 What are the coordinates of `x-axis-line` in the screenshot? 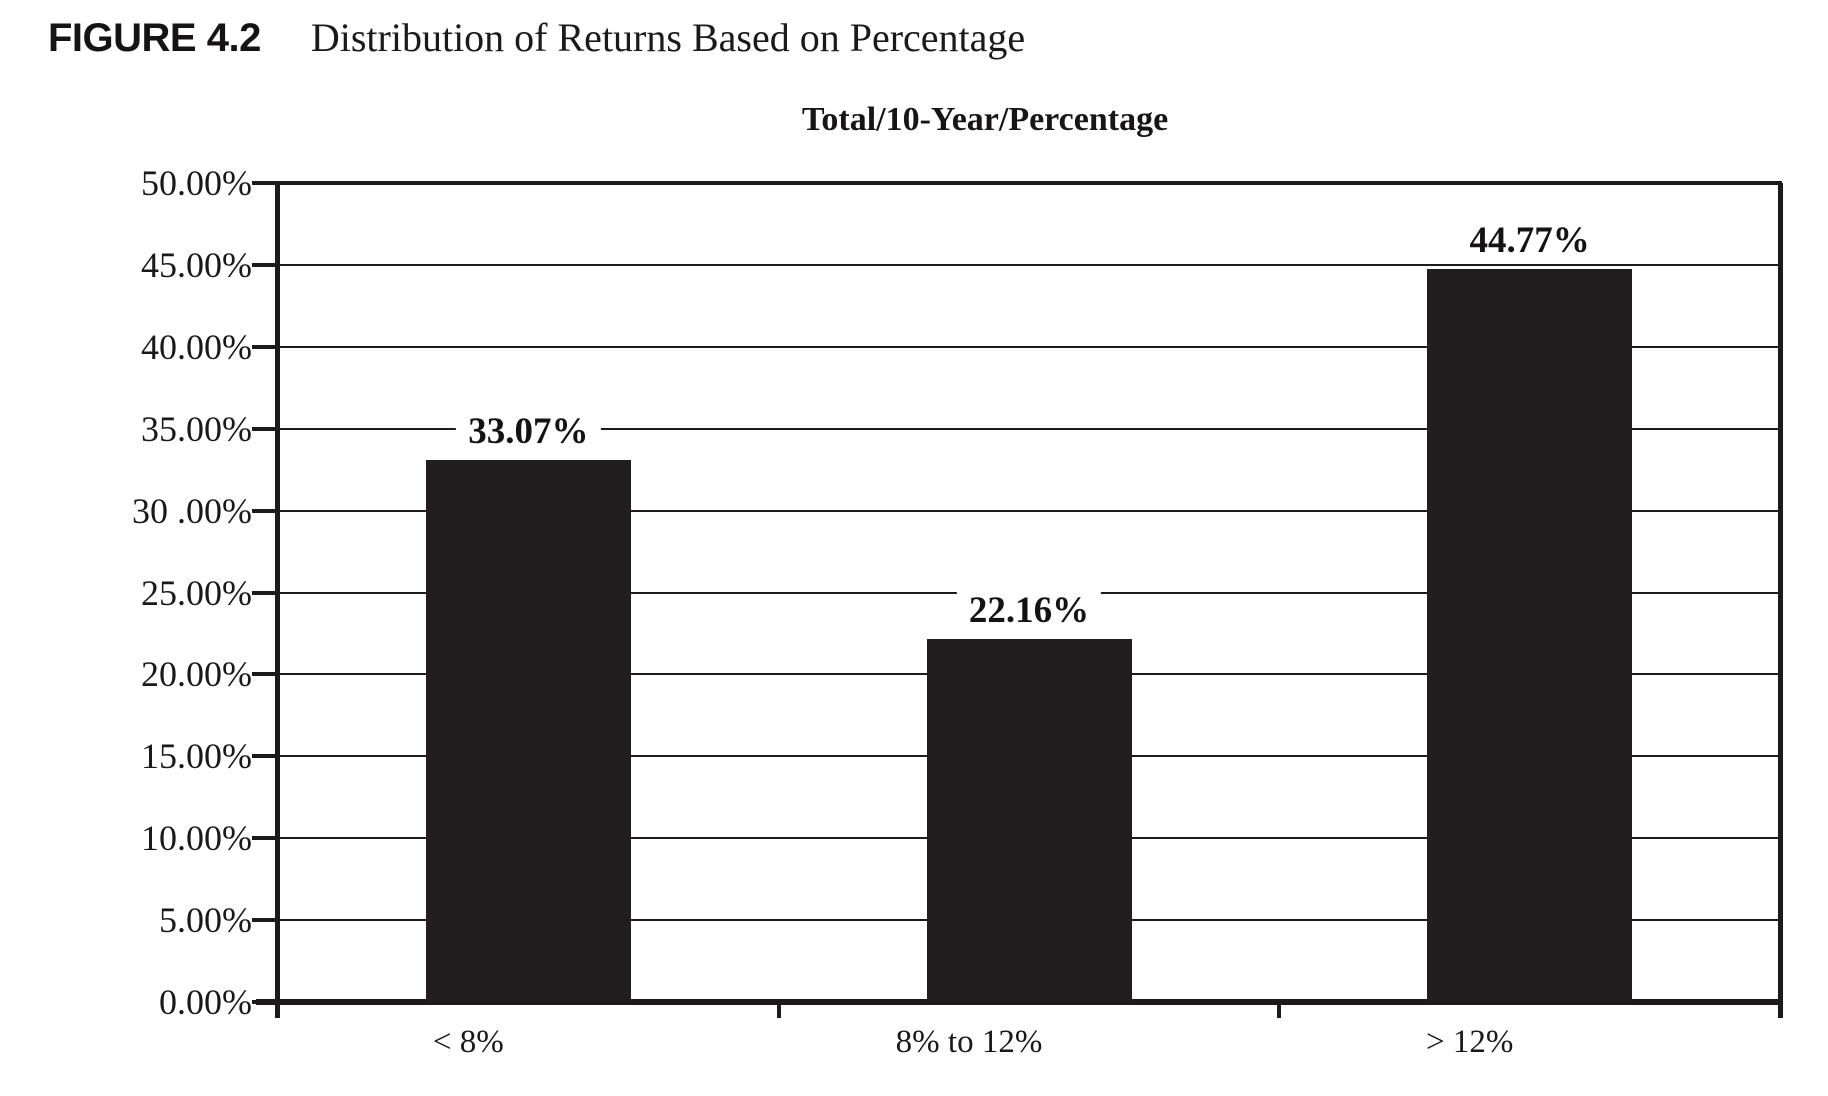 It's located at (1018, 1002).